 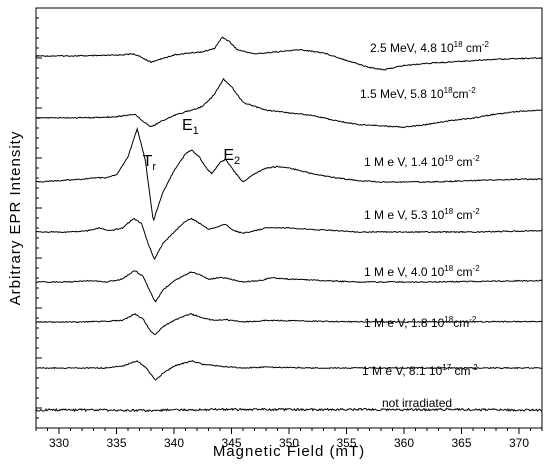 What do you see at coordinates (174, 443) in the screenshot?
I see `x-tick-label: 340` at bounding box center [174, 443].